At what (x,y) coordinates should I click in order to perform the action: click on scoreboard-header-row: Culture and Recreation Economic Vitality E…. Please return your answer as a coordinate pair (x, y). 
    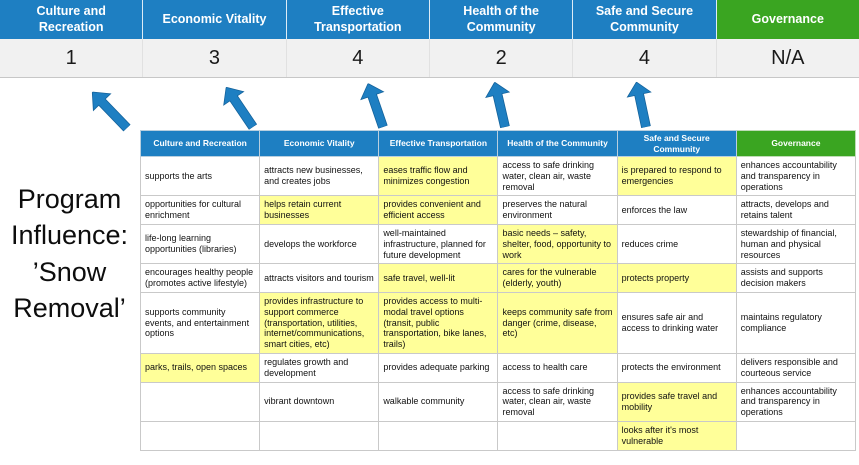
    Looking at the image, I should click on (429, 19).